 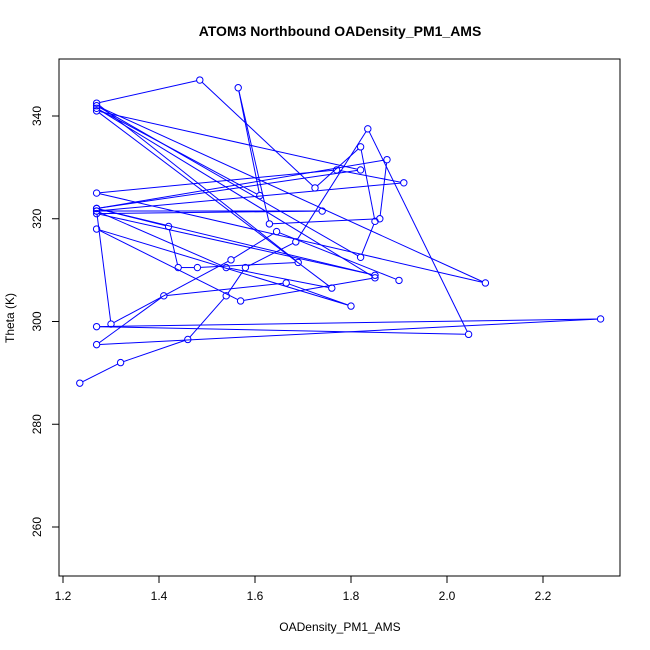 What do you see at coordinates (37, 116) in the screenshot?
I see `y-tick-label: 340` at bounding box center [37, 116].